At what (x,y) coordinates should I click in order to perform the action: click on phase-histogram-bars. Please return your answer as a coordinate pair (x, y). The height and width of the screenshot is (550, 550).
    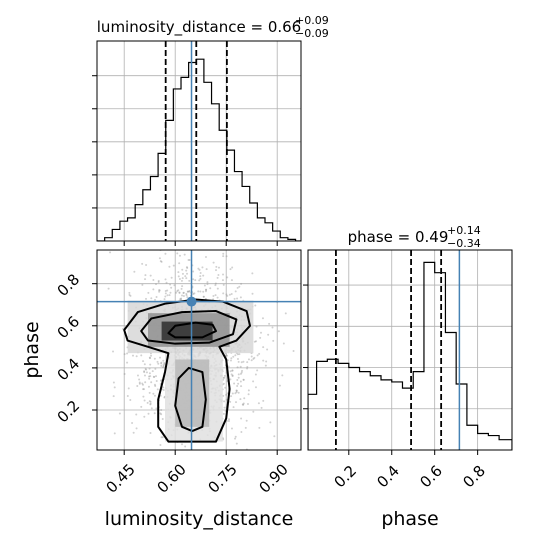
    Looking at the image, I should click on (410, 355).